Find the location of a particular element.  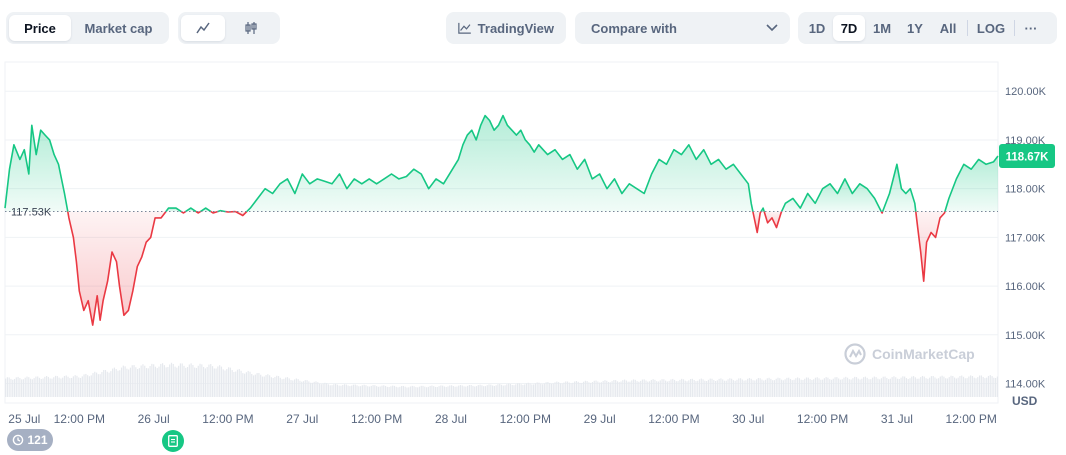

range-1d: 1D is located at coordinates (817, 28).